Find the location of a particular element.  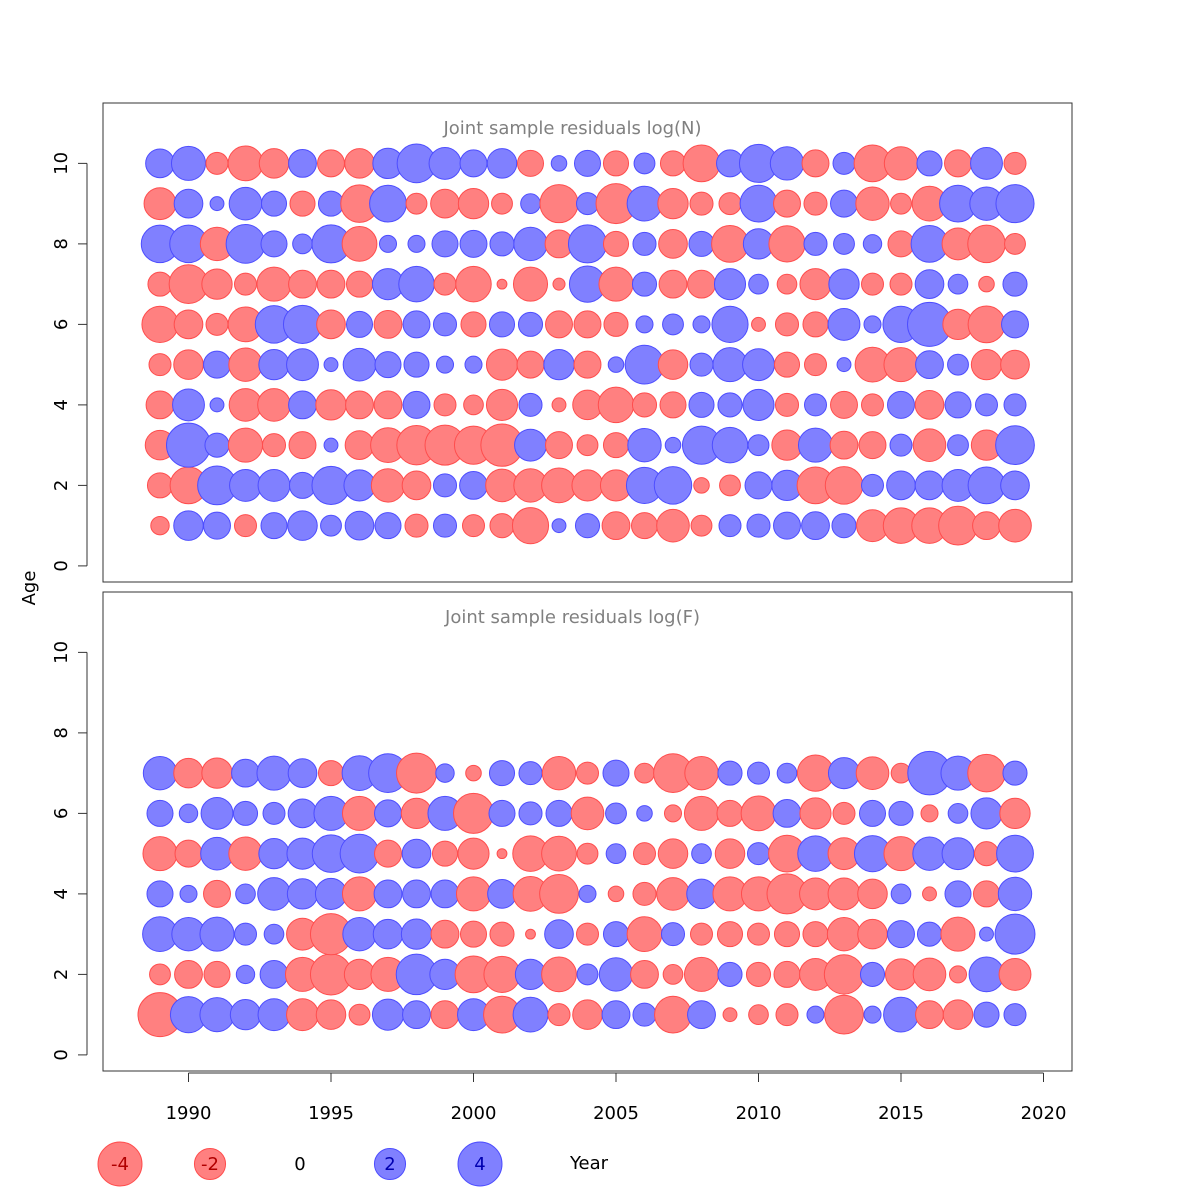

panel-title: Joint sample residuals log(F) is located at coordinates (572, 617).